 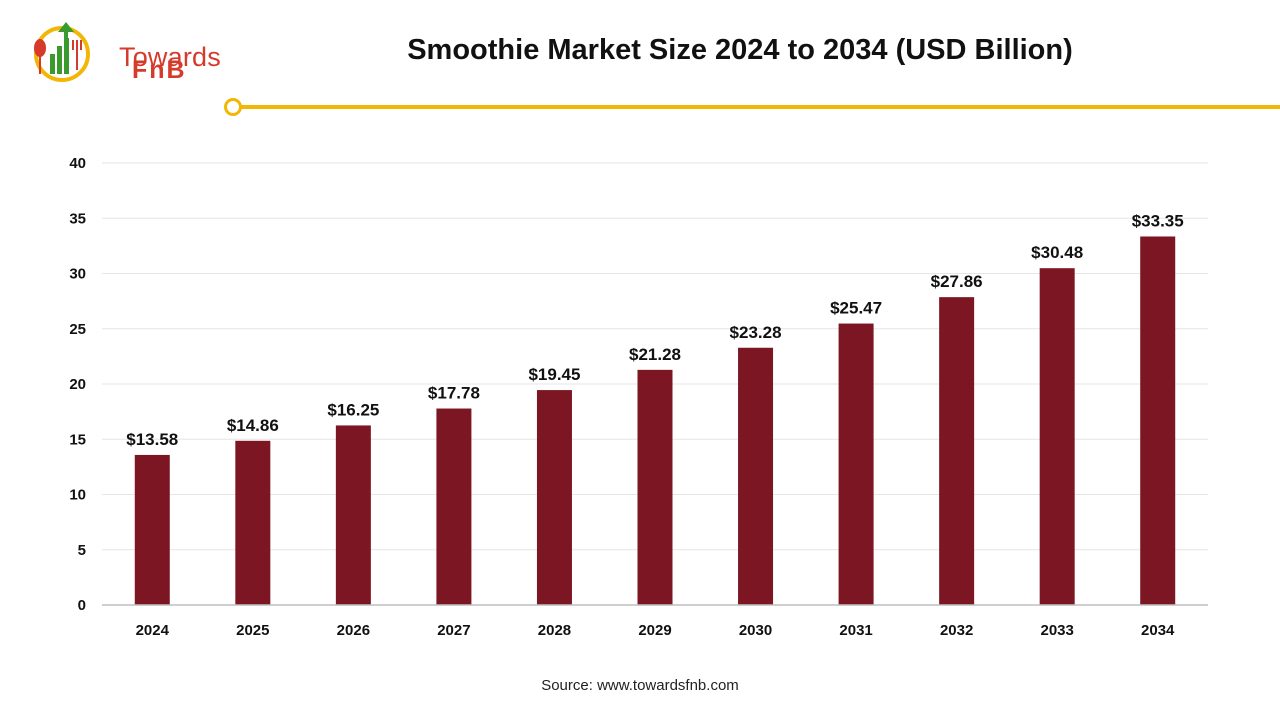 What do you see at coordinates (1056, 630) in the screenshot?
I see `x-tick-label: 2033` at bounding box center [1056, 630].